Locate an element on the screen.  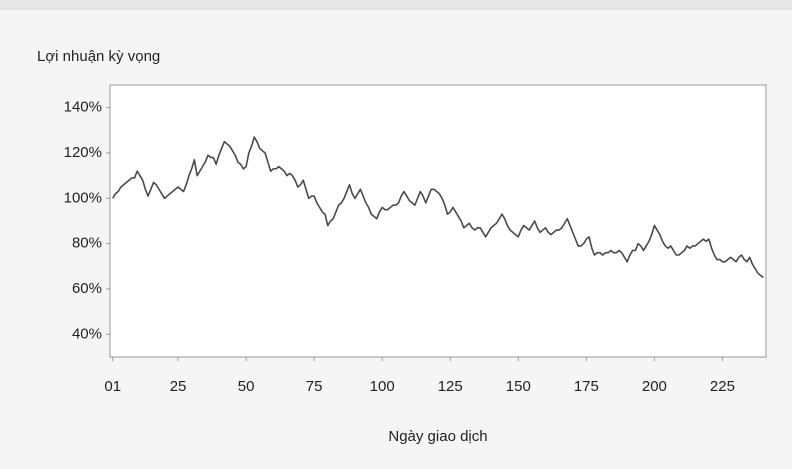
chart-title: Lợi nhuận kỳ vọng is located at coordinates (98, 56).